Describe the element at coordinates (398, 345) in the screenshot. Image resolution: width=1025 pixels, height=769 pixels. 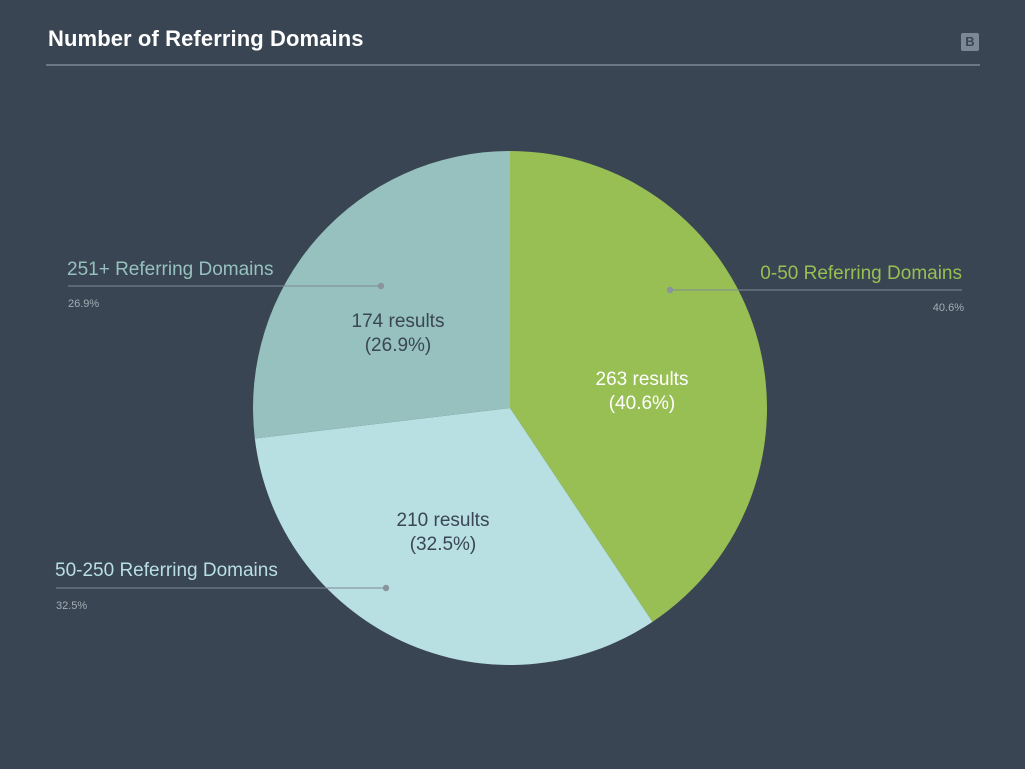
I see `slice-inner-percent-label: (26.9%)` at that location.